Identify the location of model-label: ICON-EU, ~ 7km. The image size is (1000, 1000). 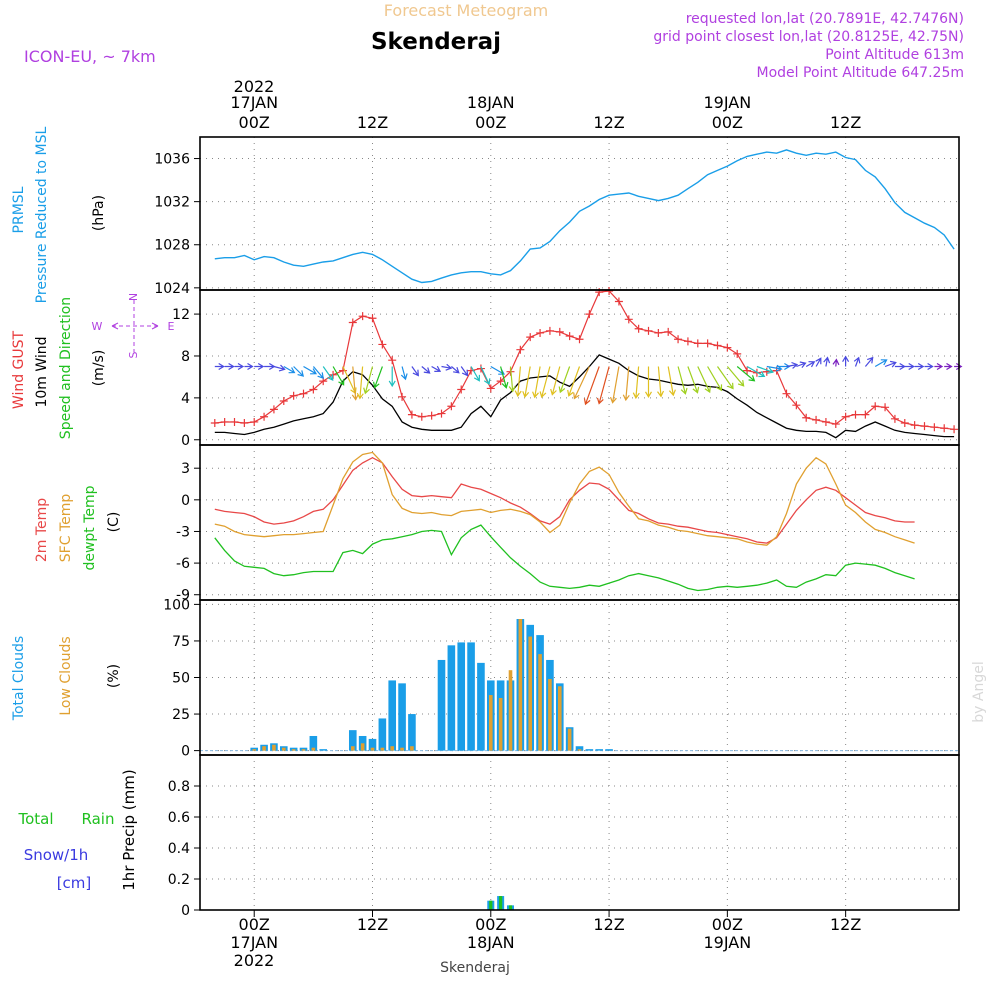
(90, 56).